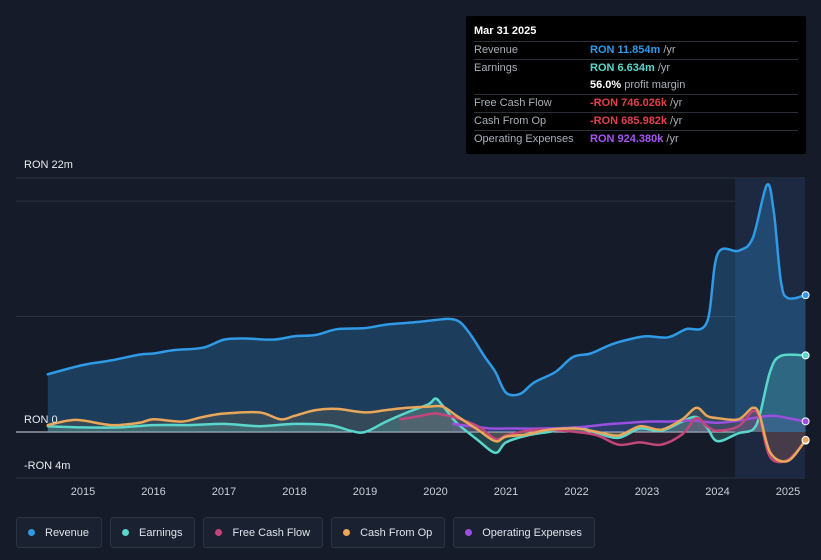 This screenshot has height=560, width=821. I want to click on cash-from-op-area, so click(426, 433).